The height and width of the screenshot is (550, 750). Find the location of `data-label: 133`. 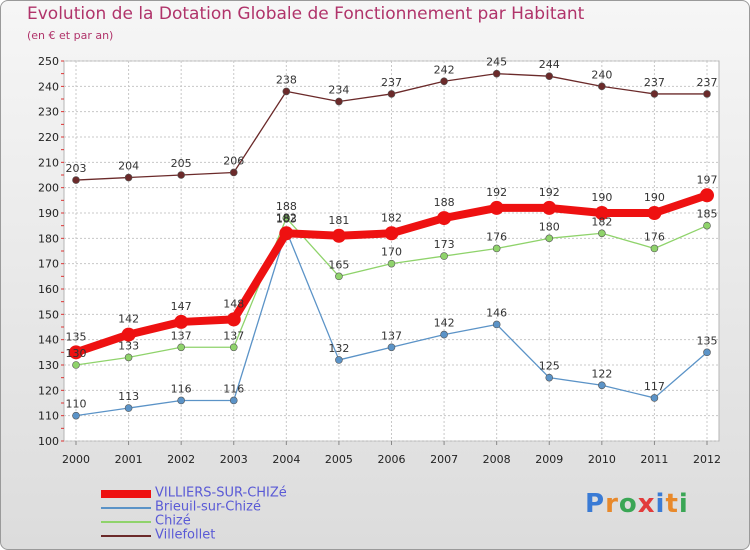

data-label: 133 is located at coordinates (128, 345).